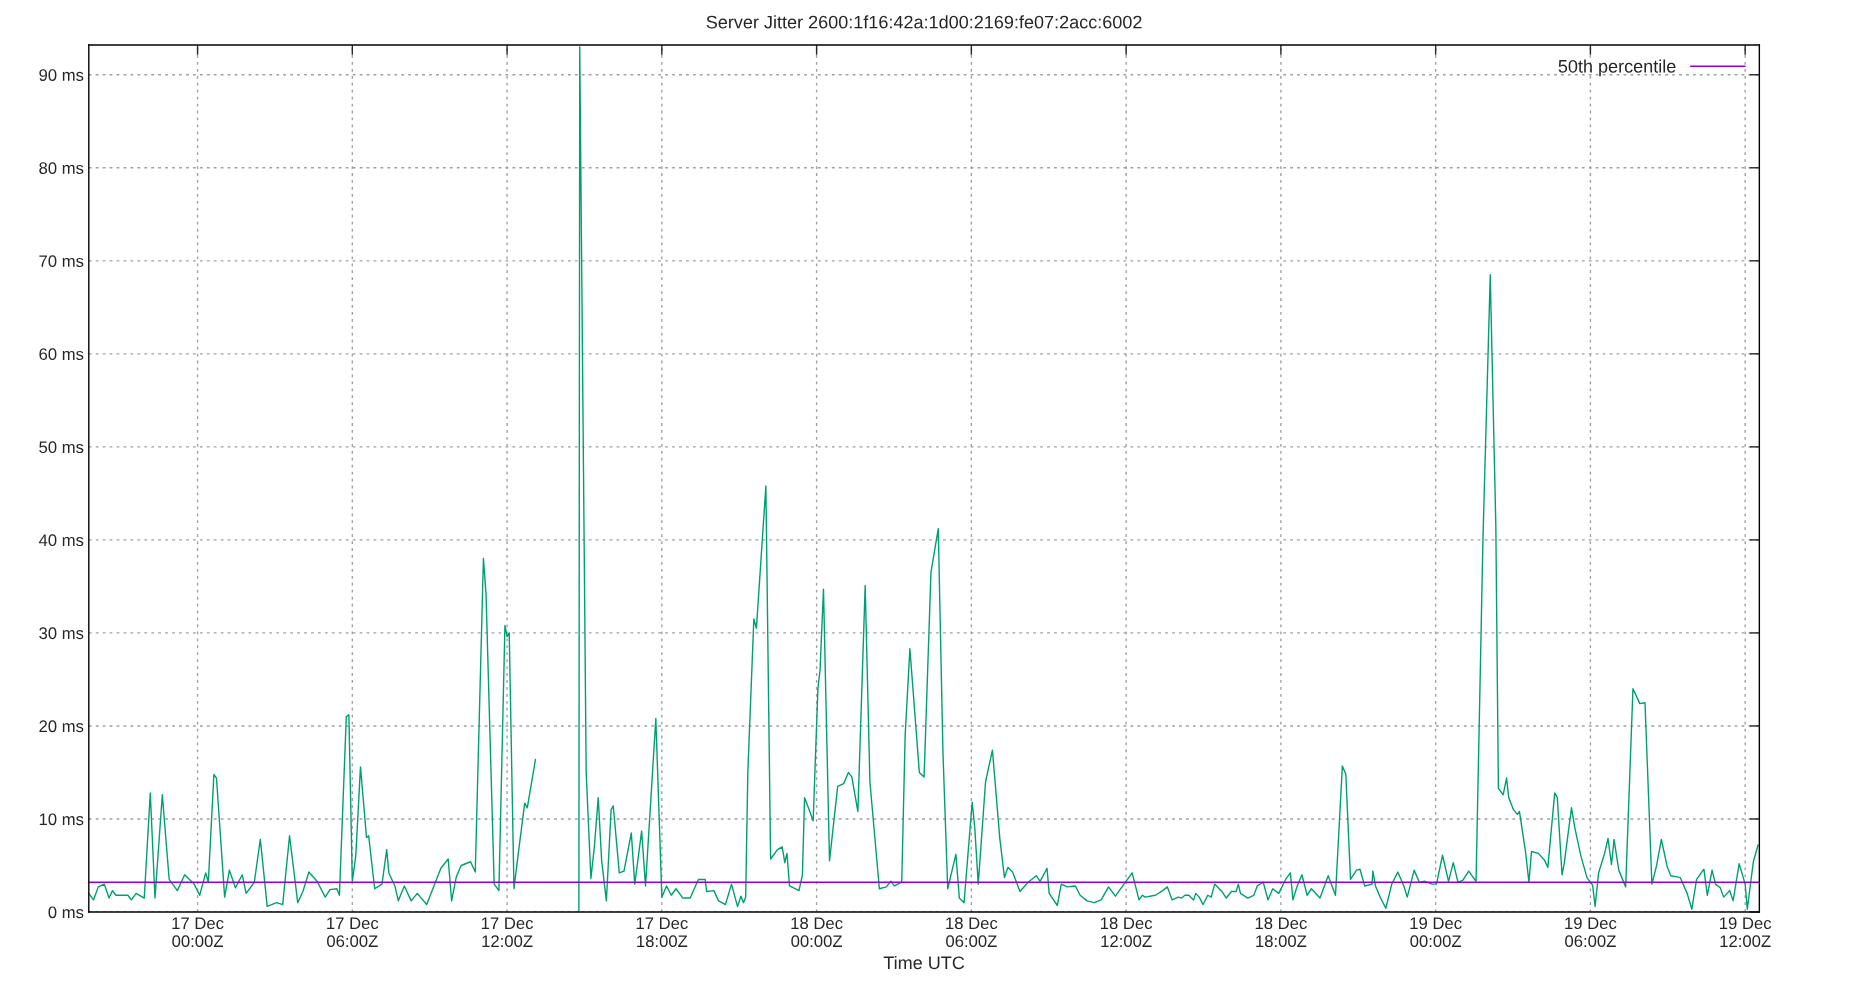 Image resolution: width=1850 pixels, height=1000 pixels. Describe the element at coordinates (817, 932) in the screenshot. I see `x-tick-label: 18 Dec 00:00Z` at that location.